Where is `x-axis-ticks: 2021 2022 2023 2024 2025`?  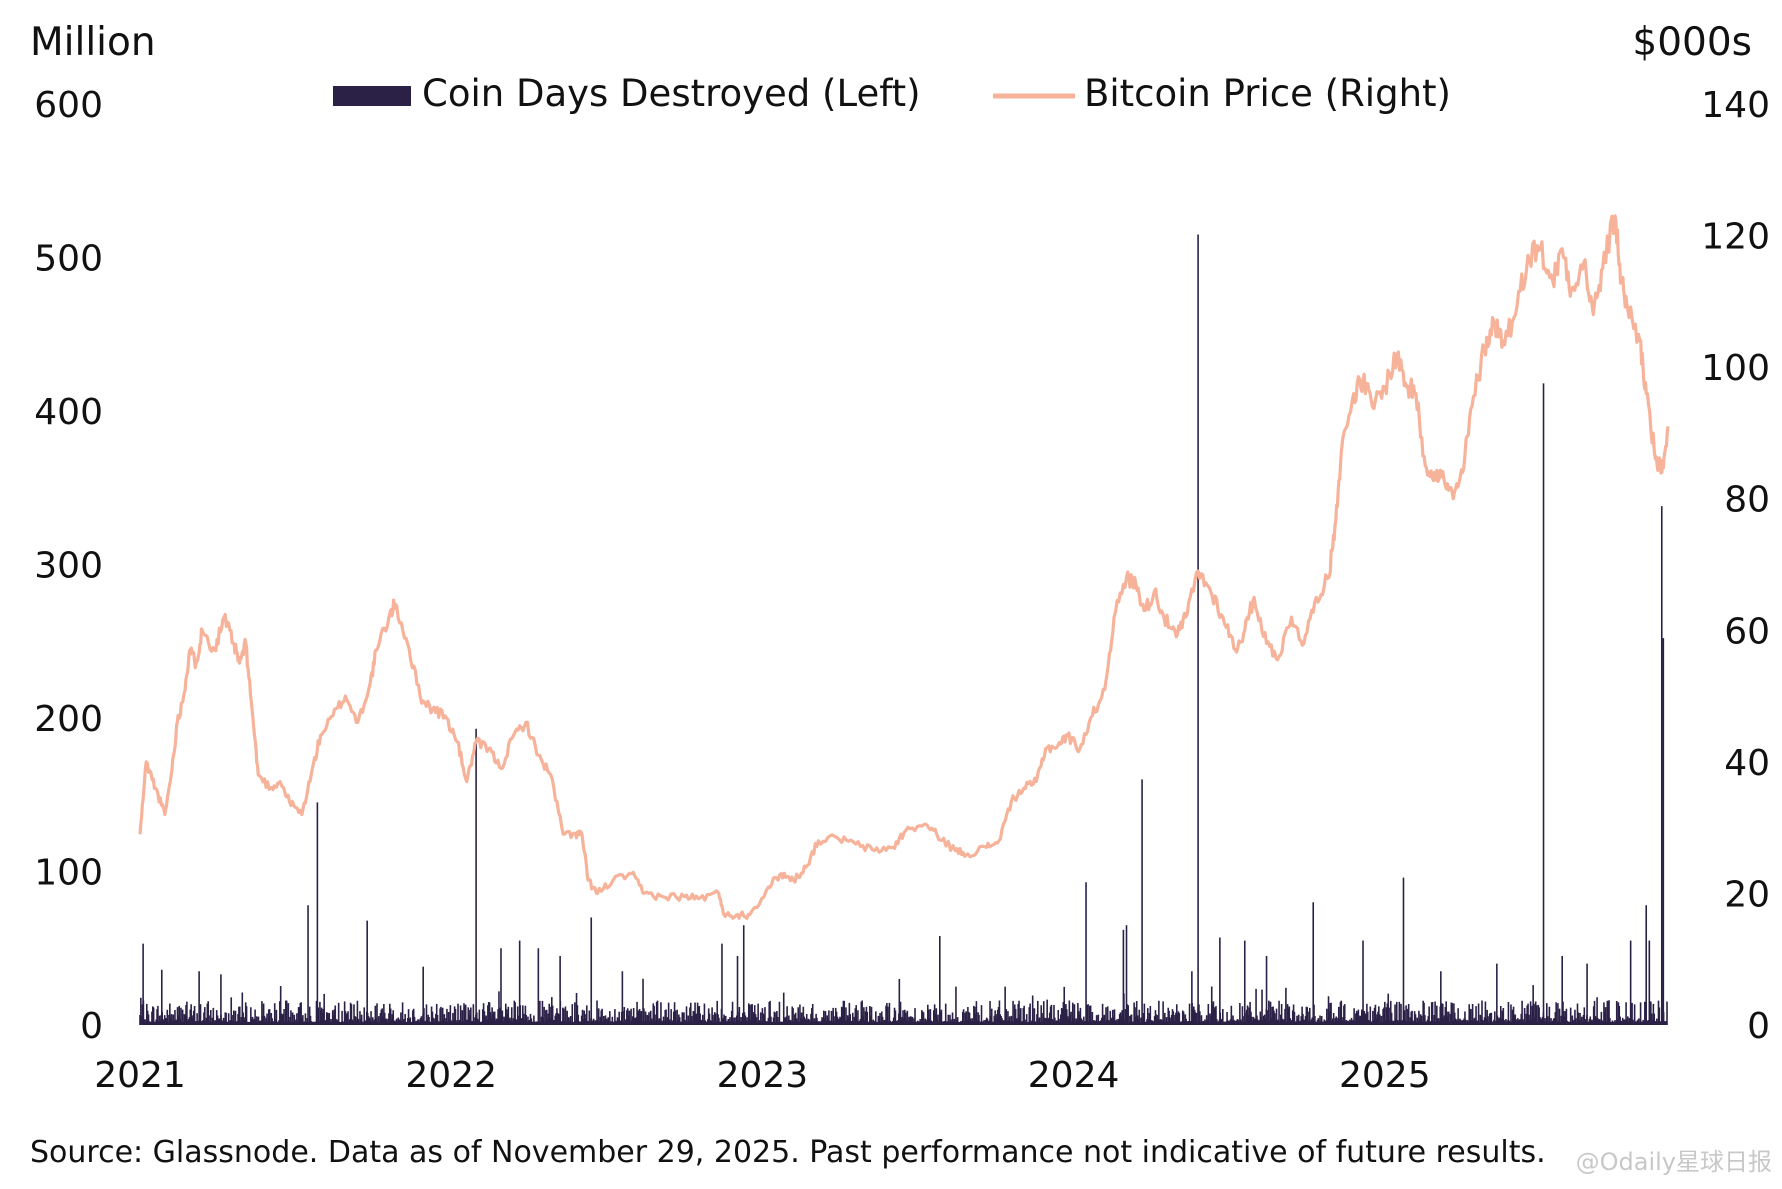 x-axis-ticks: 2021 2022 2023 2024 2025 is located at coordinates (762, 1075).